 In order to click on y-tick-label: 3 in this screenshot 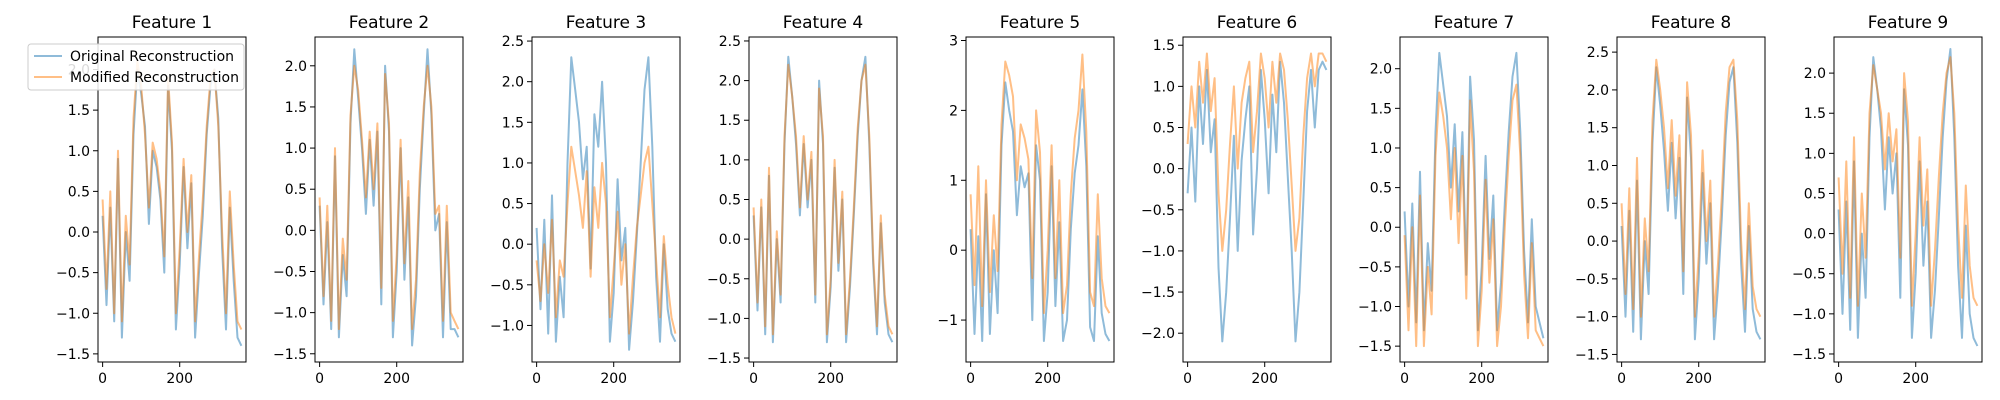, I will do `click(953, 41)`.